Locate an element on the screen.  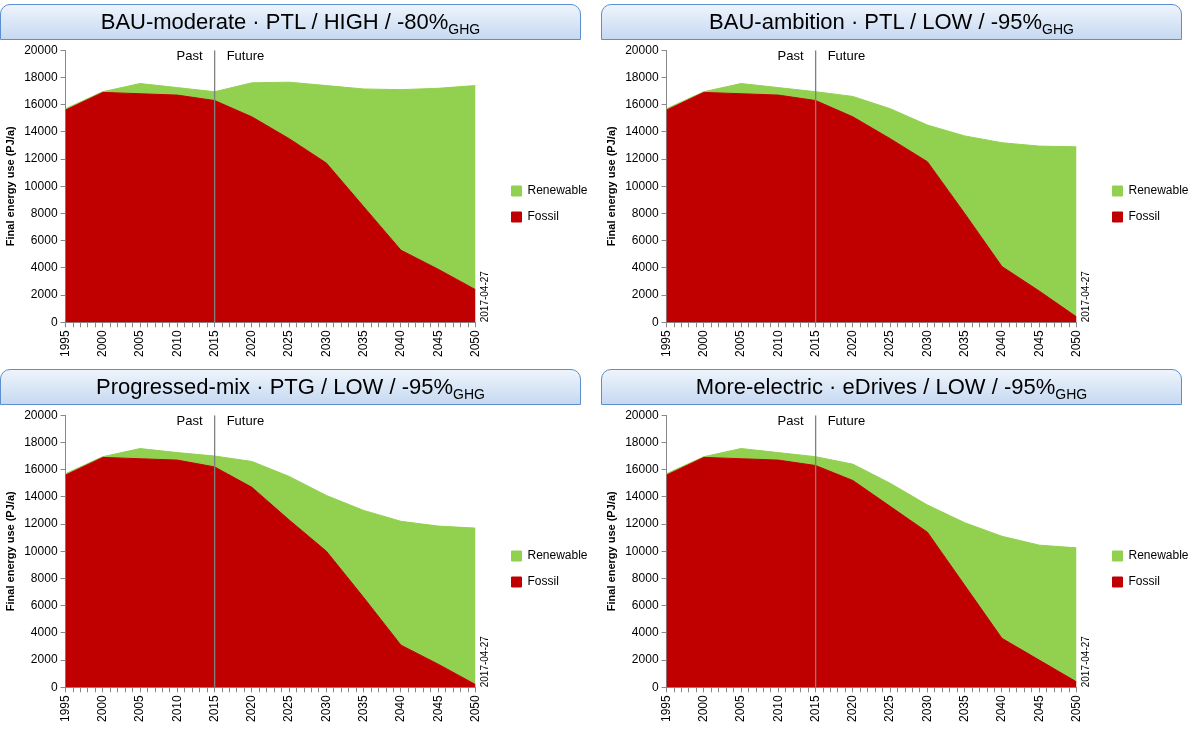
chart-title: BAU-ambition · PTL / LOW / -95%$_{GHG}$ is located at coordinates (891, 22).